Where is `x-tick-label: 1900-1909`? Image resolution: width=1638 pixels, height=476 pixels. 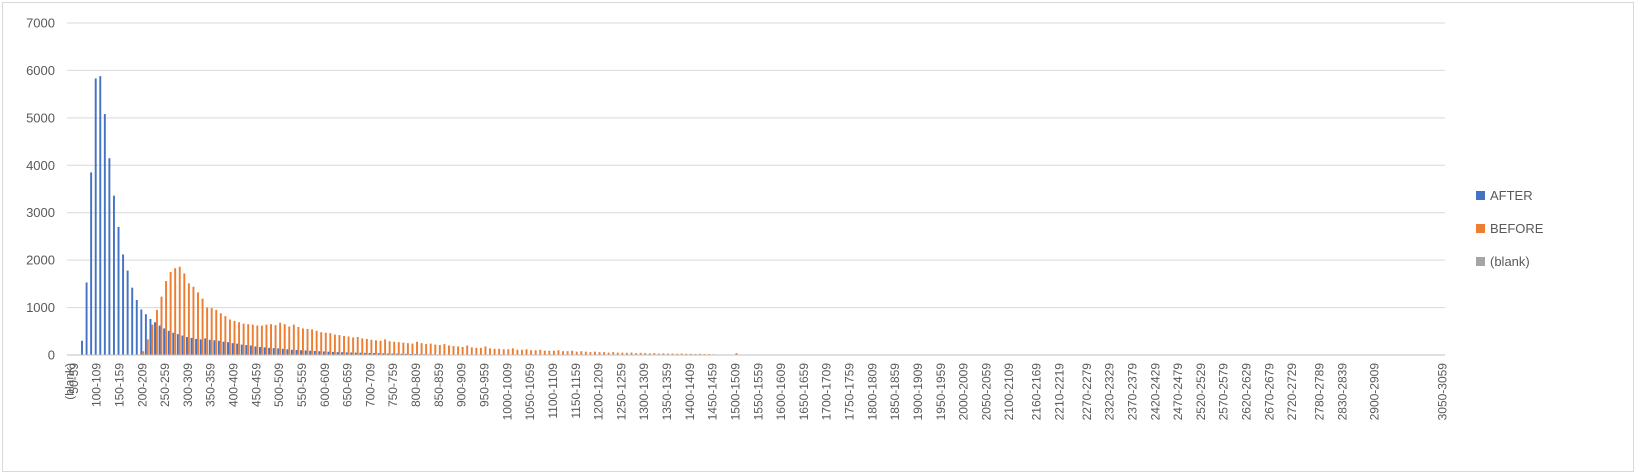 x-tick-label: 1900-1909 is located at coordinates (918, 392).